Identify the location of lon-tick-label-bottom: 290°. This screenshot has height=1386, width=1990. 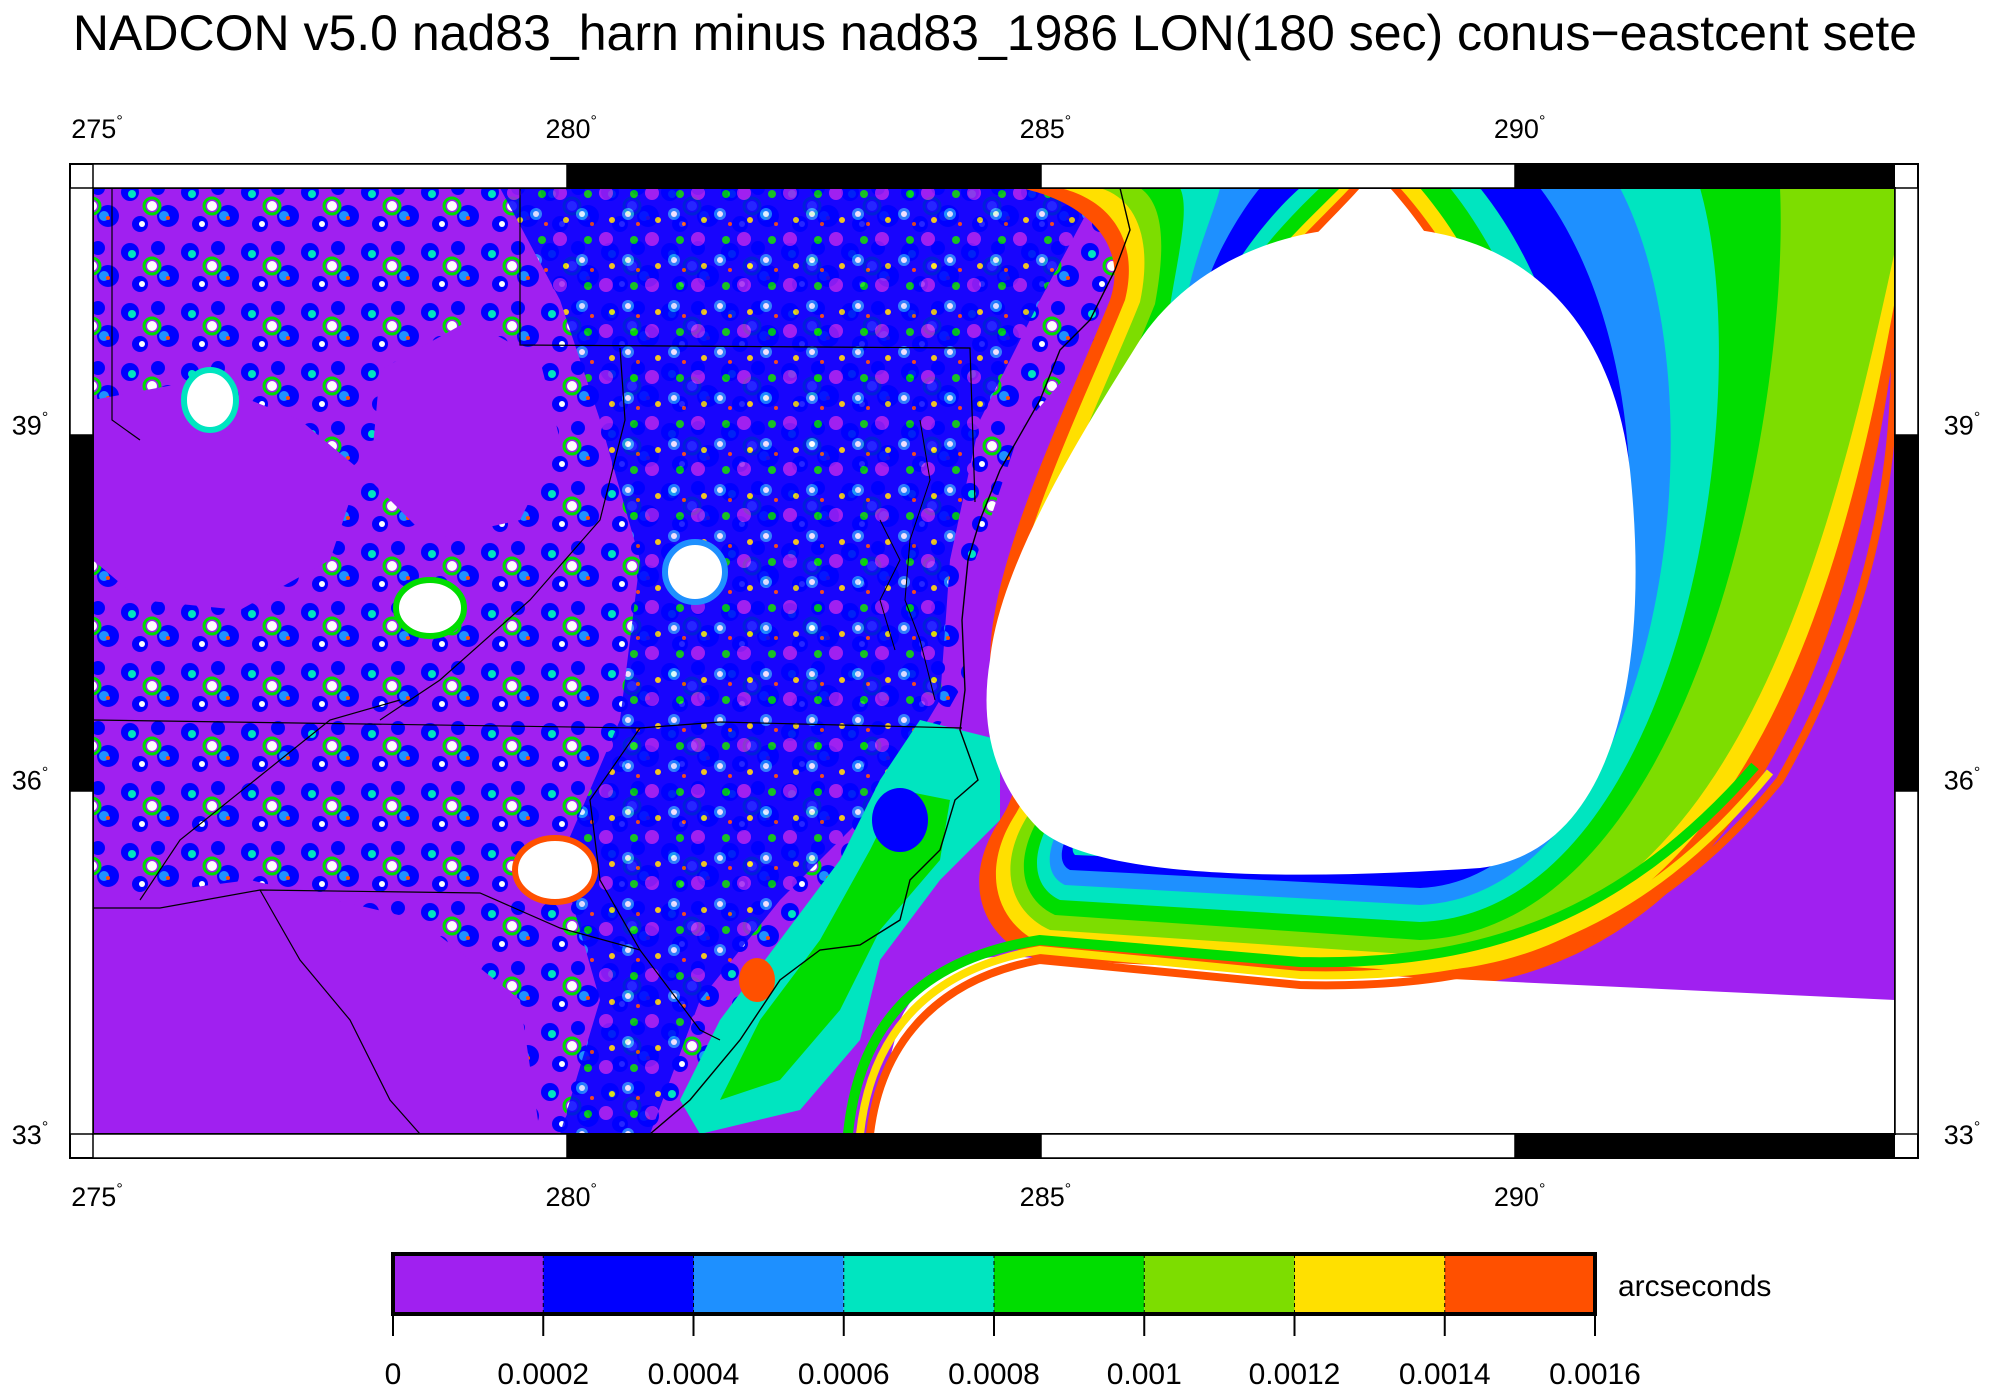
(1519, 1196).